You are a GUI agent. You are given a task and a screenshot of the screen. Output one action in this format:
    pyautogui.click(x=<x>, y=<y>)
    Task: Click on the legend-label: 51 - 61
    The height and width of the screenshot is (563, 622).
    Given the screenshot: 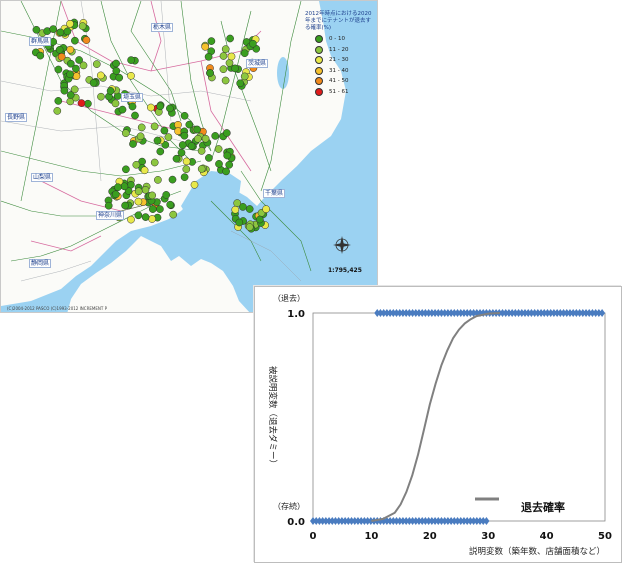 What is the action you would take?
    pyautogui.click(x=339, y=91)
    